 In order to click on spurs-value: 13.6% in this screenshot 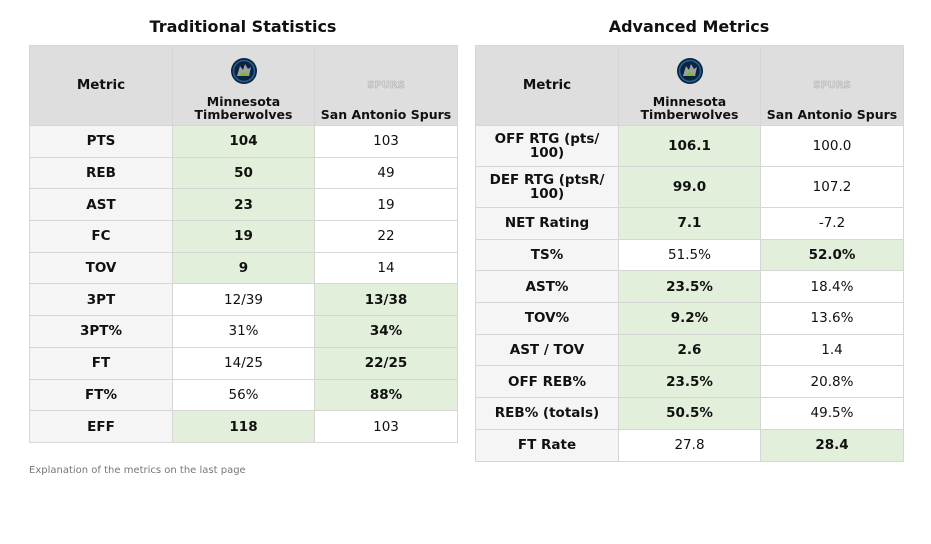, I will do `click(832, 318)`.